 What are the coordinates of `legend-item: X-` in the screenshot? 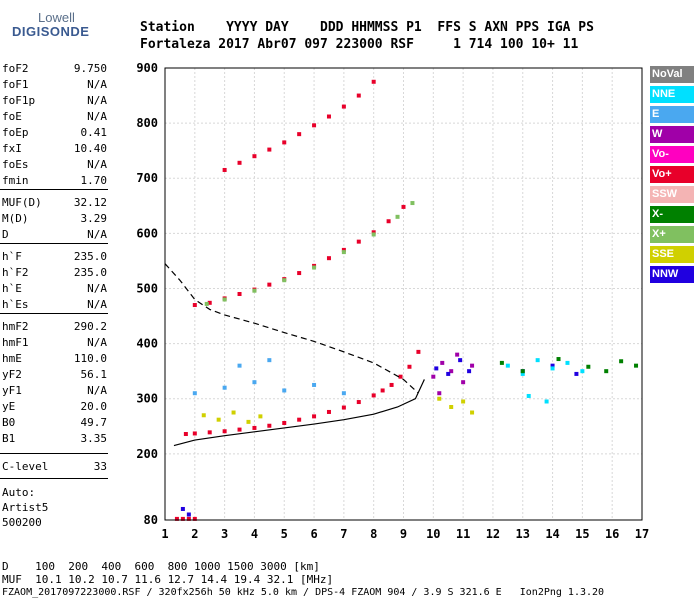 It's located at (672, 214).